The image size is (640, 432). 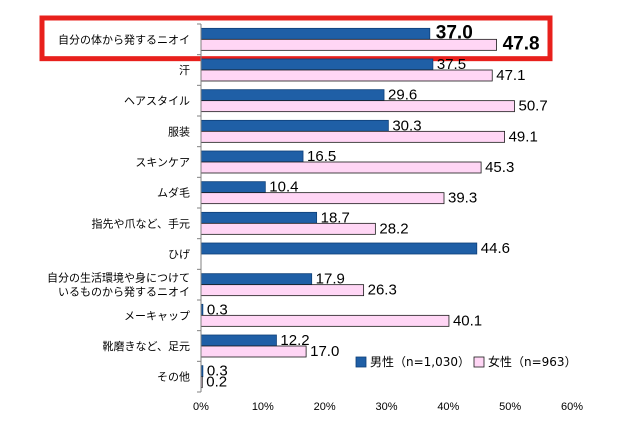 I want to click on category-label: その他, so click(x=173, y=377).